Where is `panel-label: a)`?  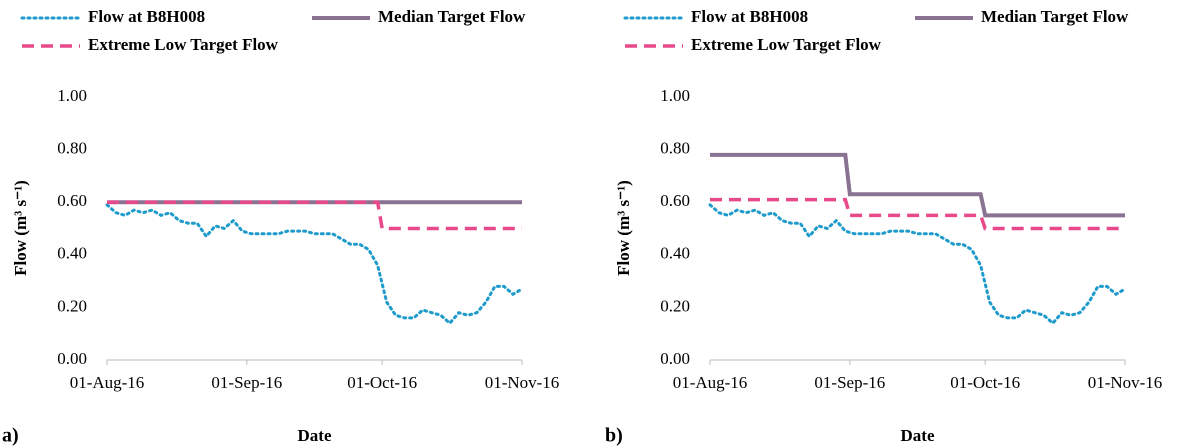
panel-label: a) is located at coordinates (10, 436).